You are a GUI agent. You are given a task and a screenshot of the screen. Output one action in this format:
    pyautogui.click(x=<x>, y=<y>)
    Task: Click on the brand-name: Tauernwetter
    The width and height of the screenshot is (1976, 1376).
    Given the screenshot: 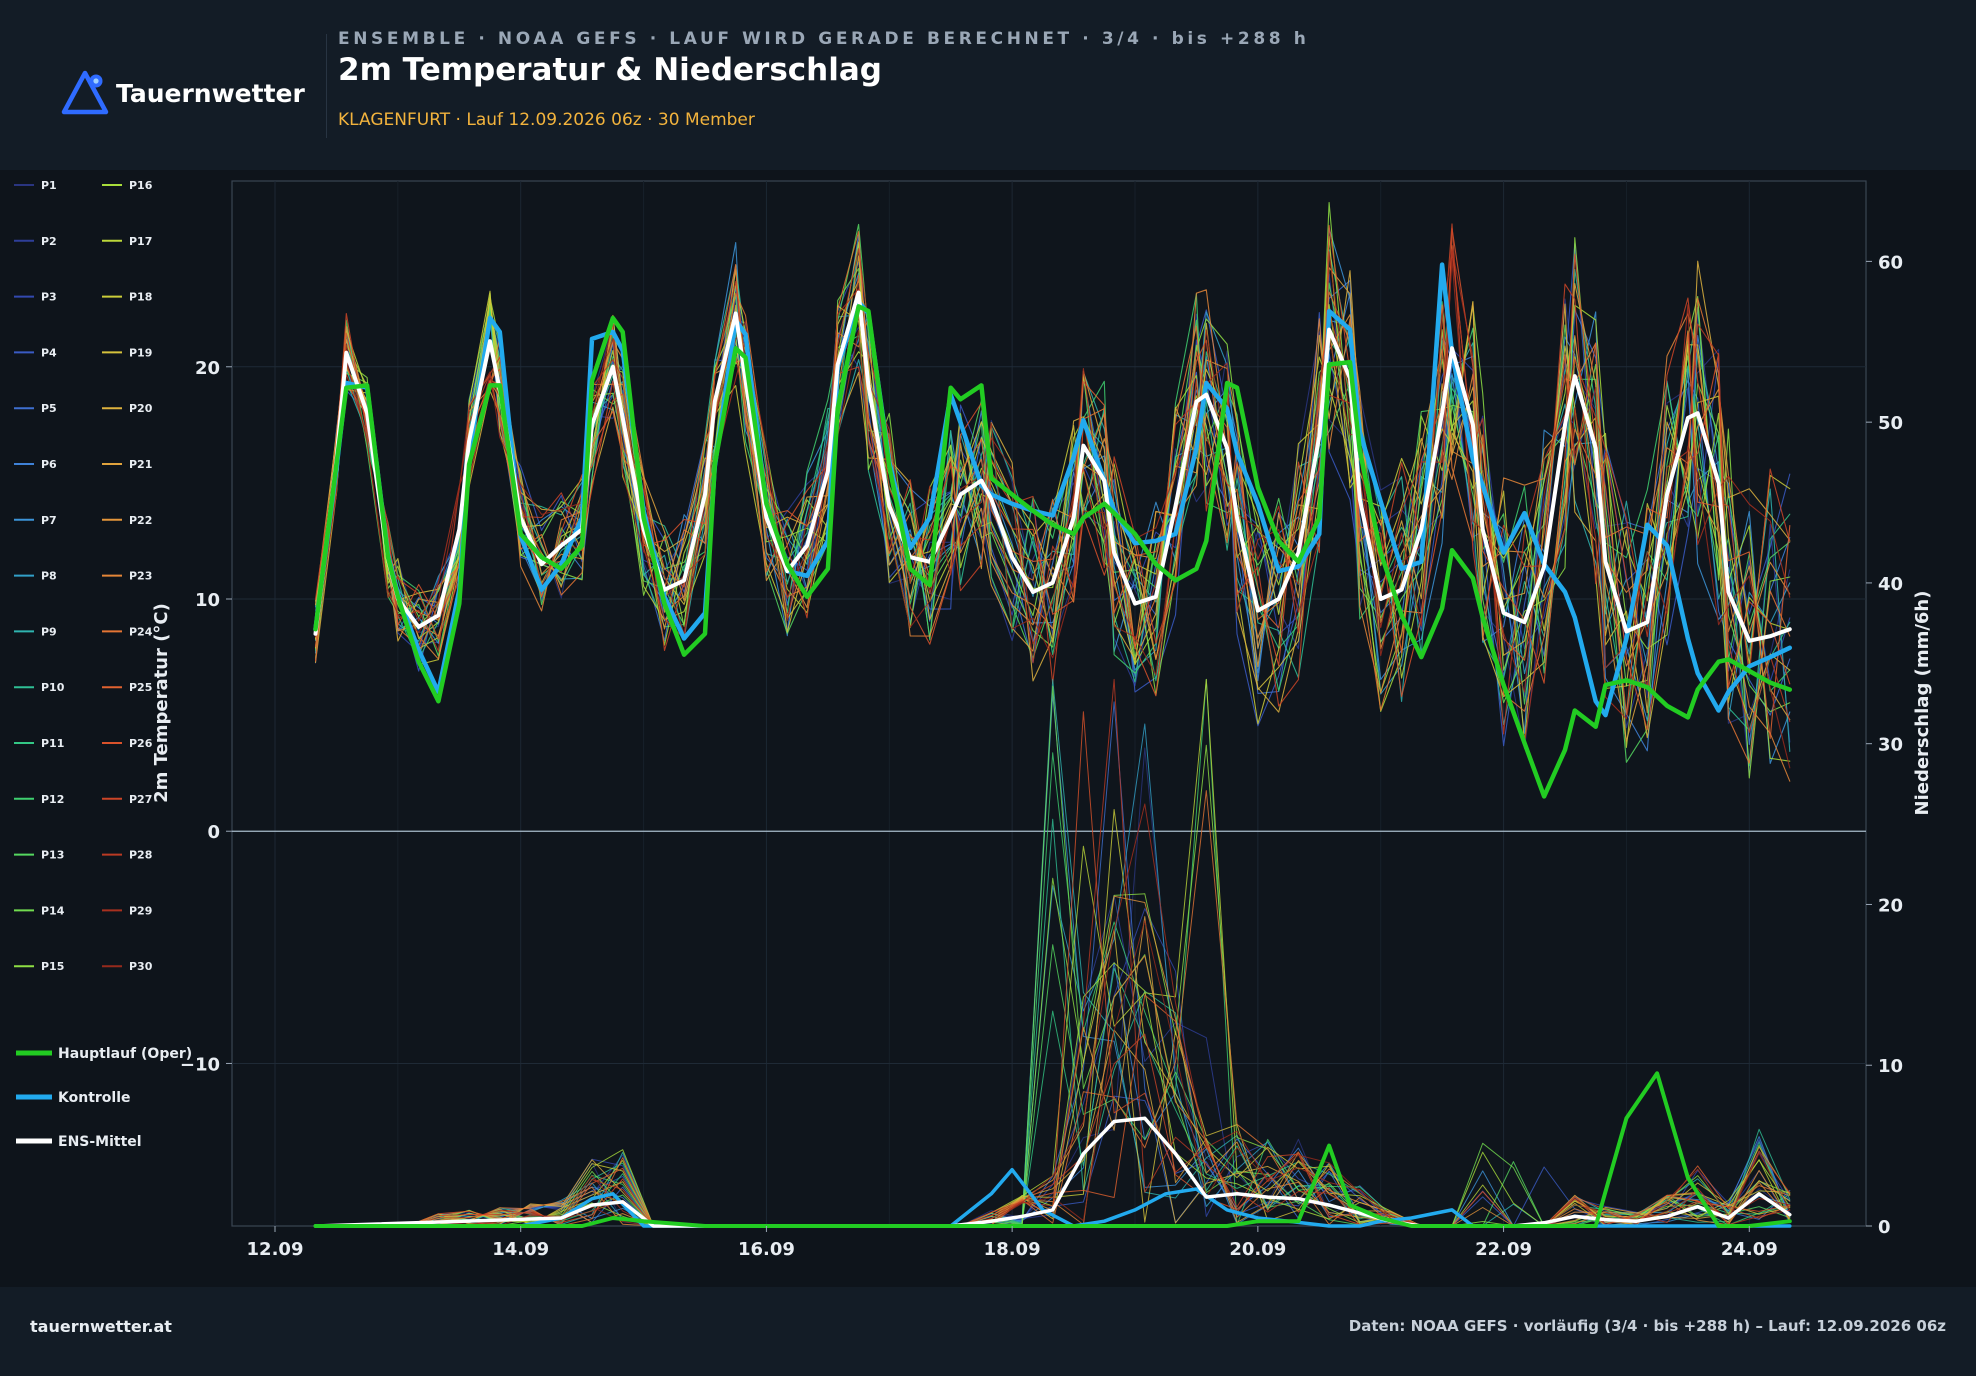 What is the action you would take?
    pyautogui.click(x=210, y=93)
    